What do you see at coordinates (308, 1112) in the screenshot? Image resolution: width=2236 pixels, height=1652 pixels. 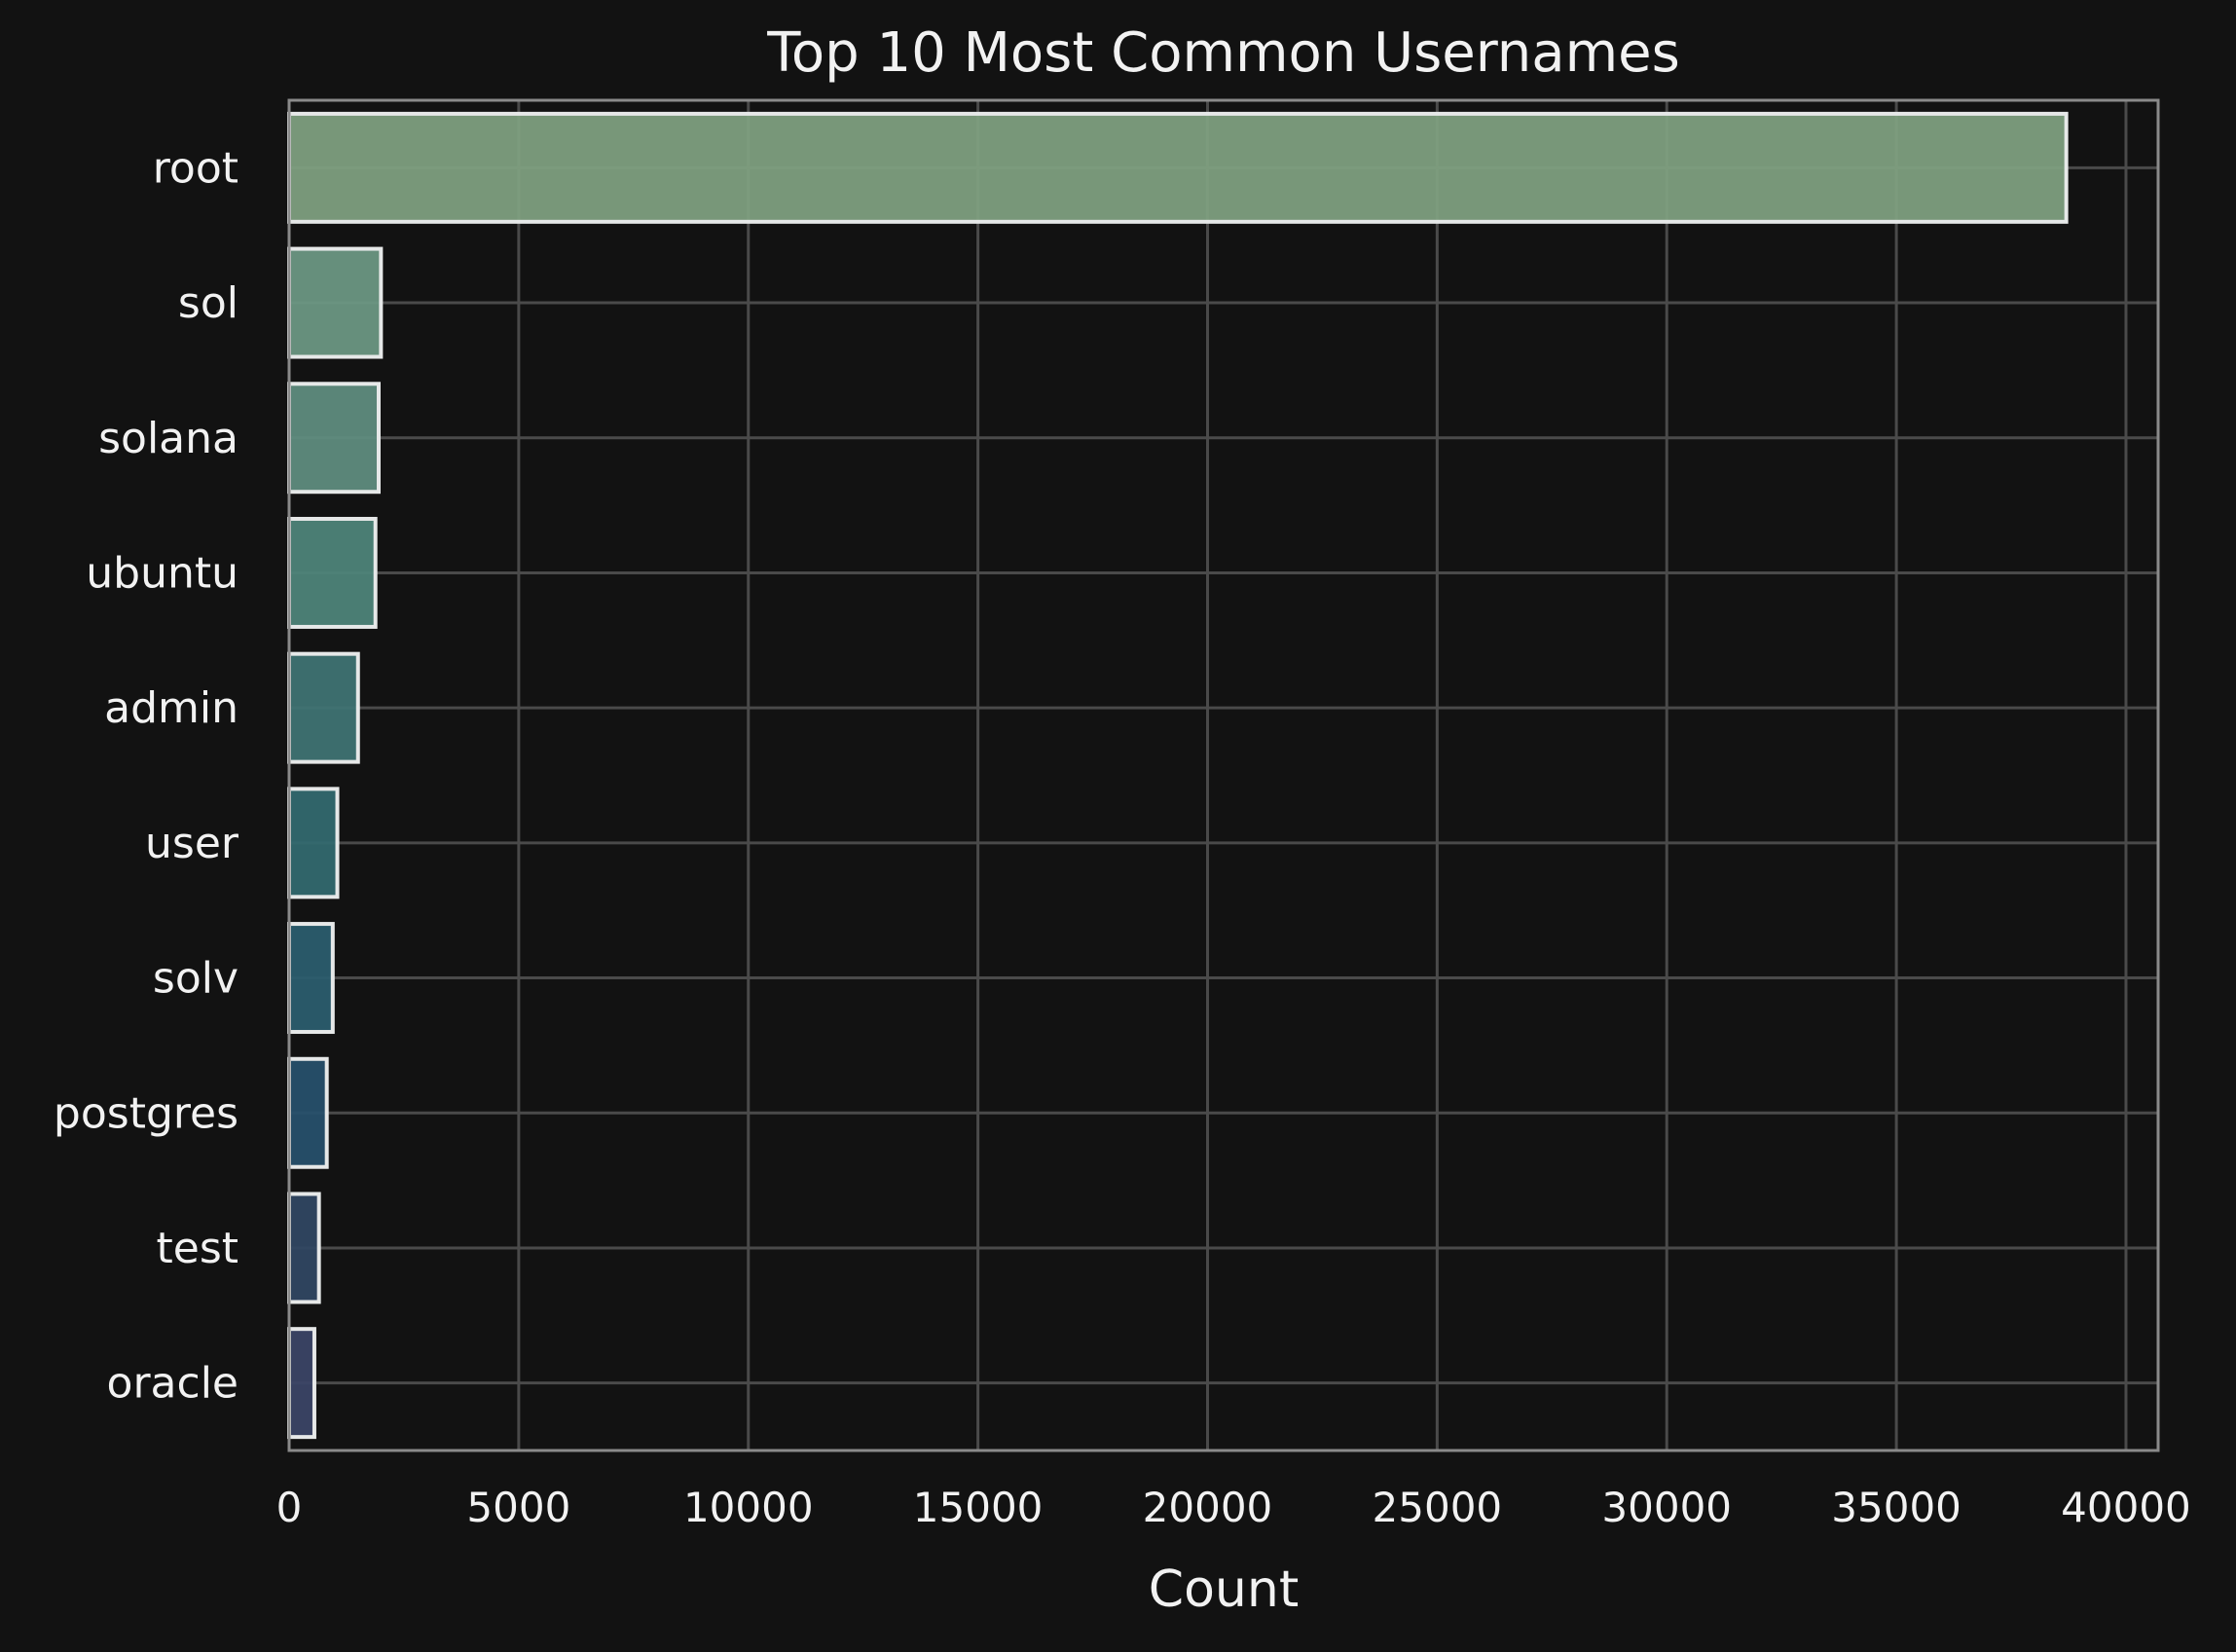 I see `bar-postgres` at bounding box center [308, 1112].